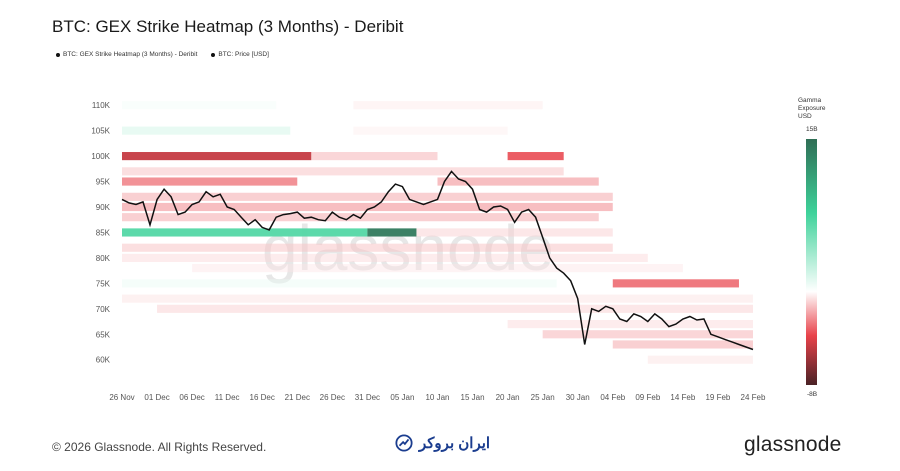 This screenshot has width=900, height=471. What do you see at coordinates (404, 443) in the screenshot?
I see `chart-trend-icon` at bounding box center [404, 443].